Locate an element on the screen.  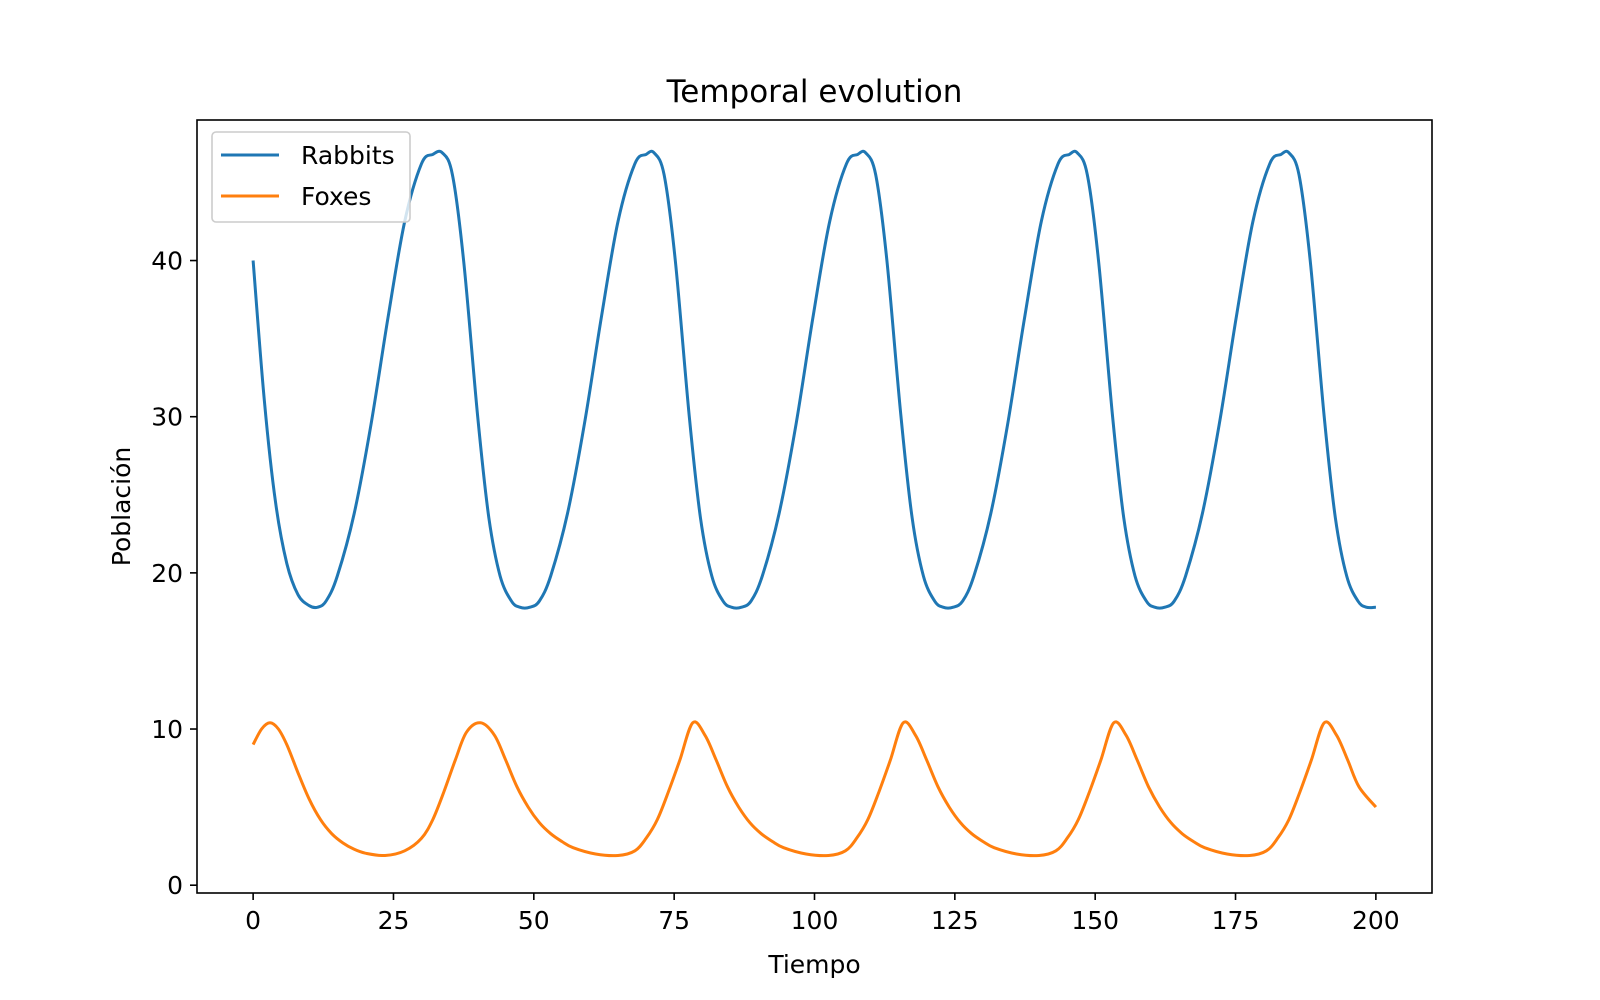
x-tick-label: 125 is located at coordinates (955, 920).